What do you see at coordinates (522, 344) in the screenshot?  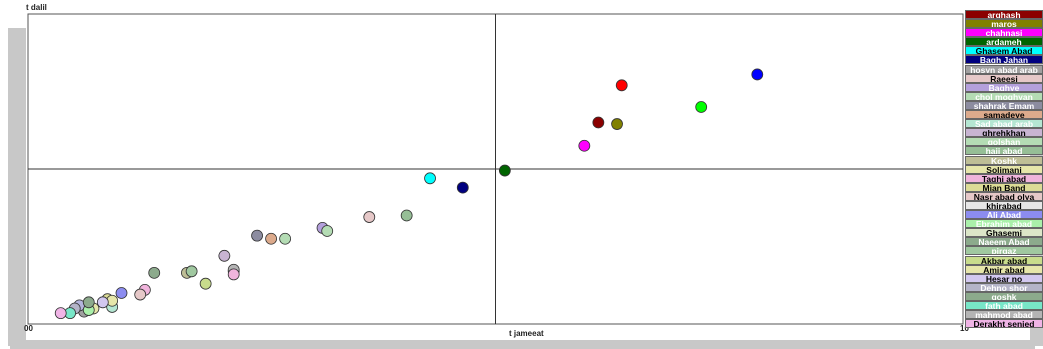 I see `frame-shadow-bottom` at bounding box center [522, 344].